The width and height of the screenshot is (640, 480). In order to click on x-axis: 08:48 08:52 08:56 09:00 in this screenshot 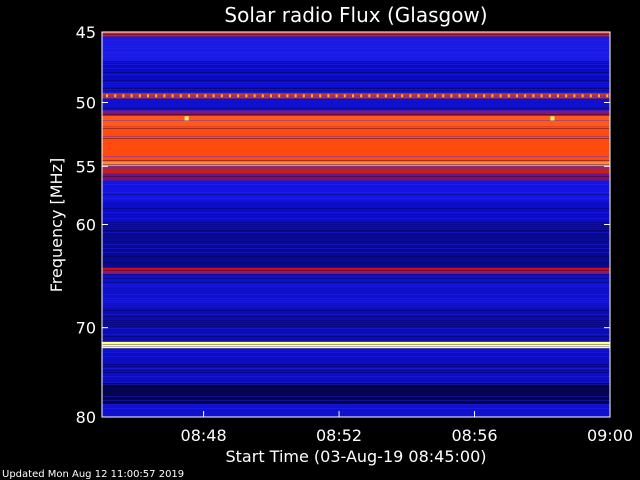, I will do `click(407, 428)`.